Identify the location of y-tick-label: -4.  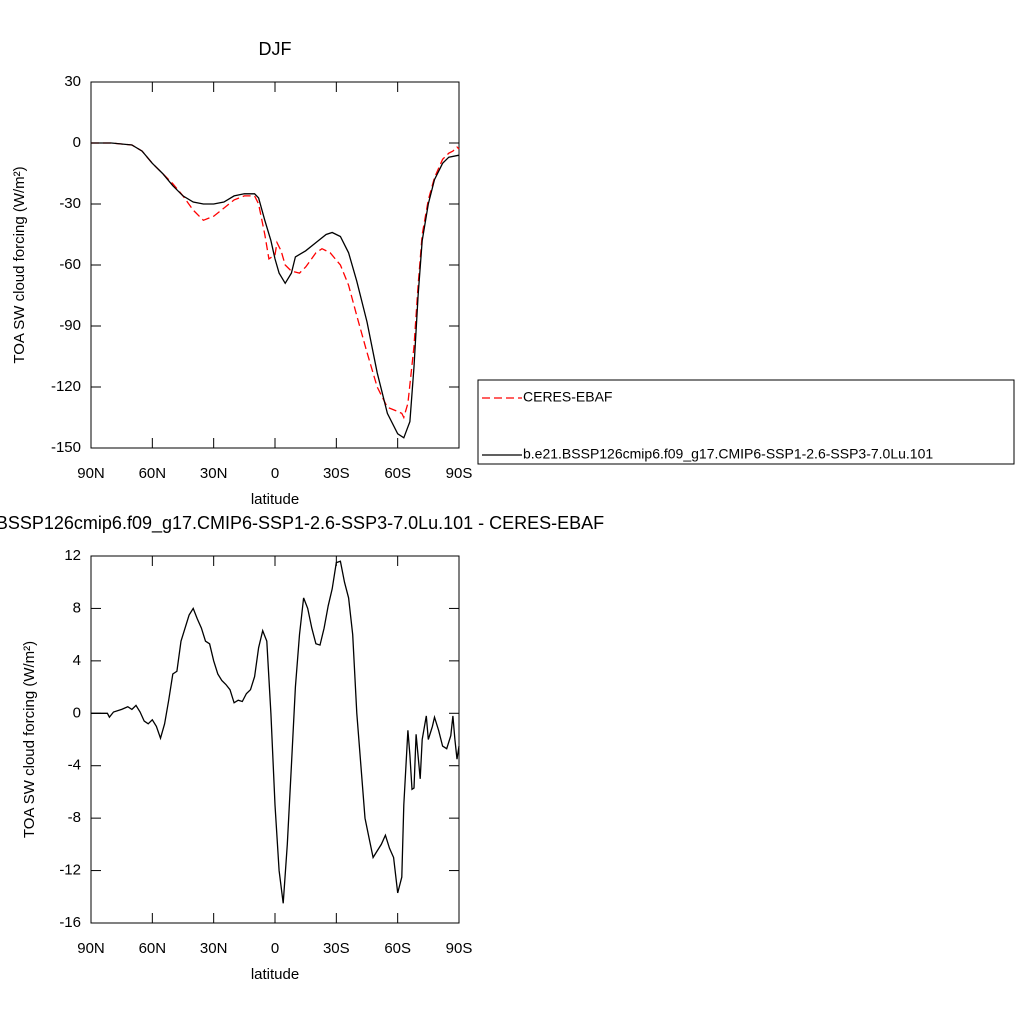
(74, 765).